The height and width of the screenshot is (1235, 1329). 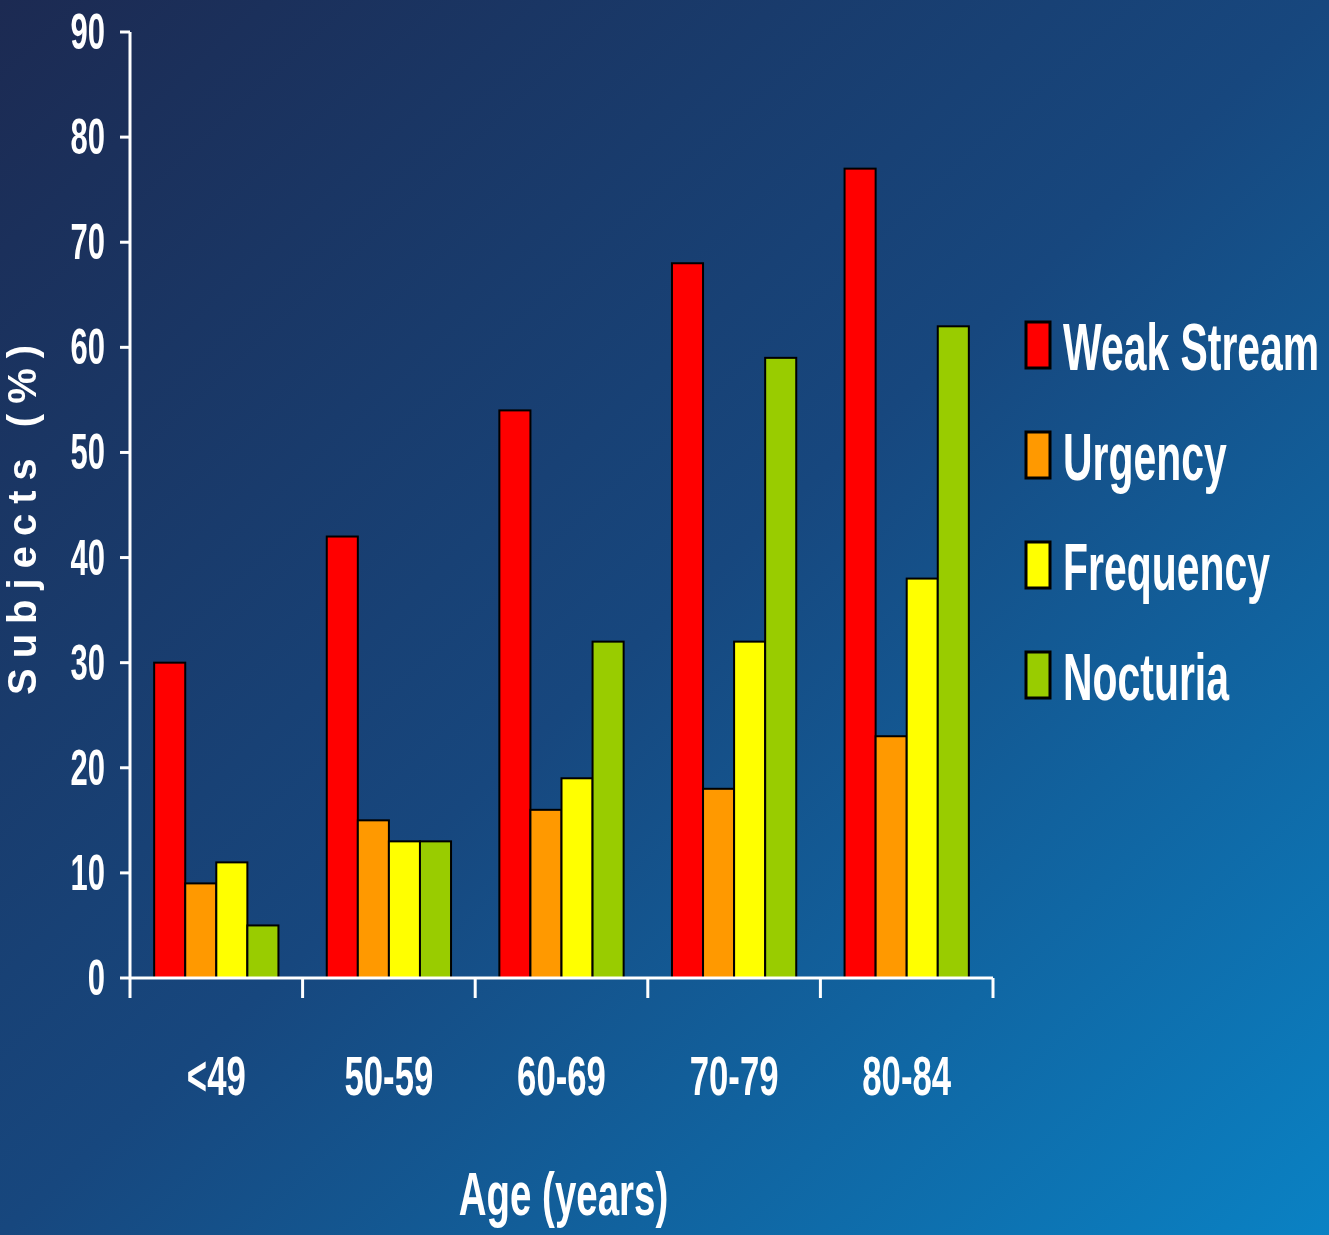 What do you see at coordinates (87, 557) in the screenshot?
I see `y-tick-label: 40` at bounding box center [87, 557].